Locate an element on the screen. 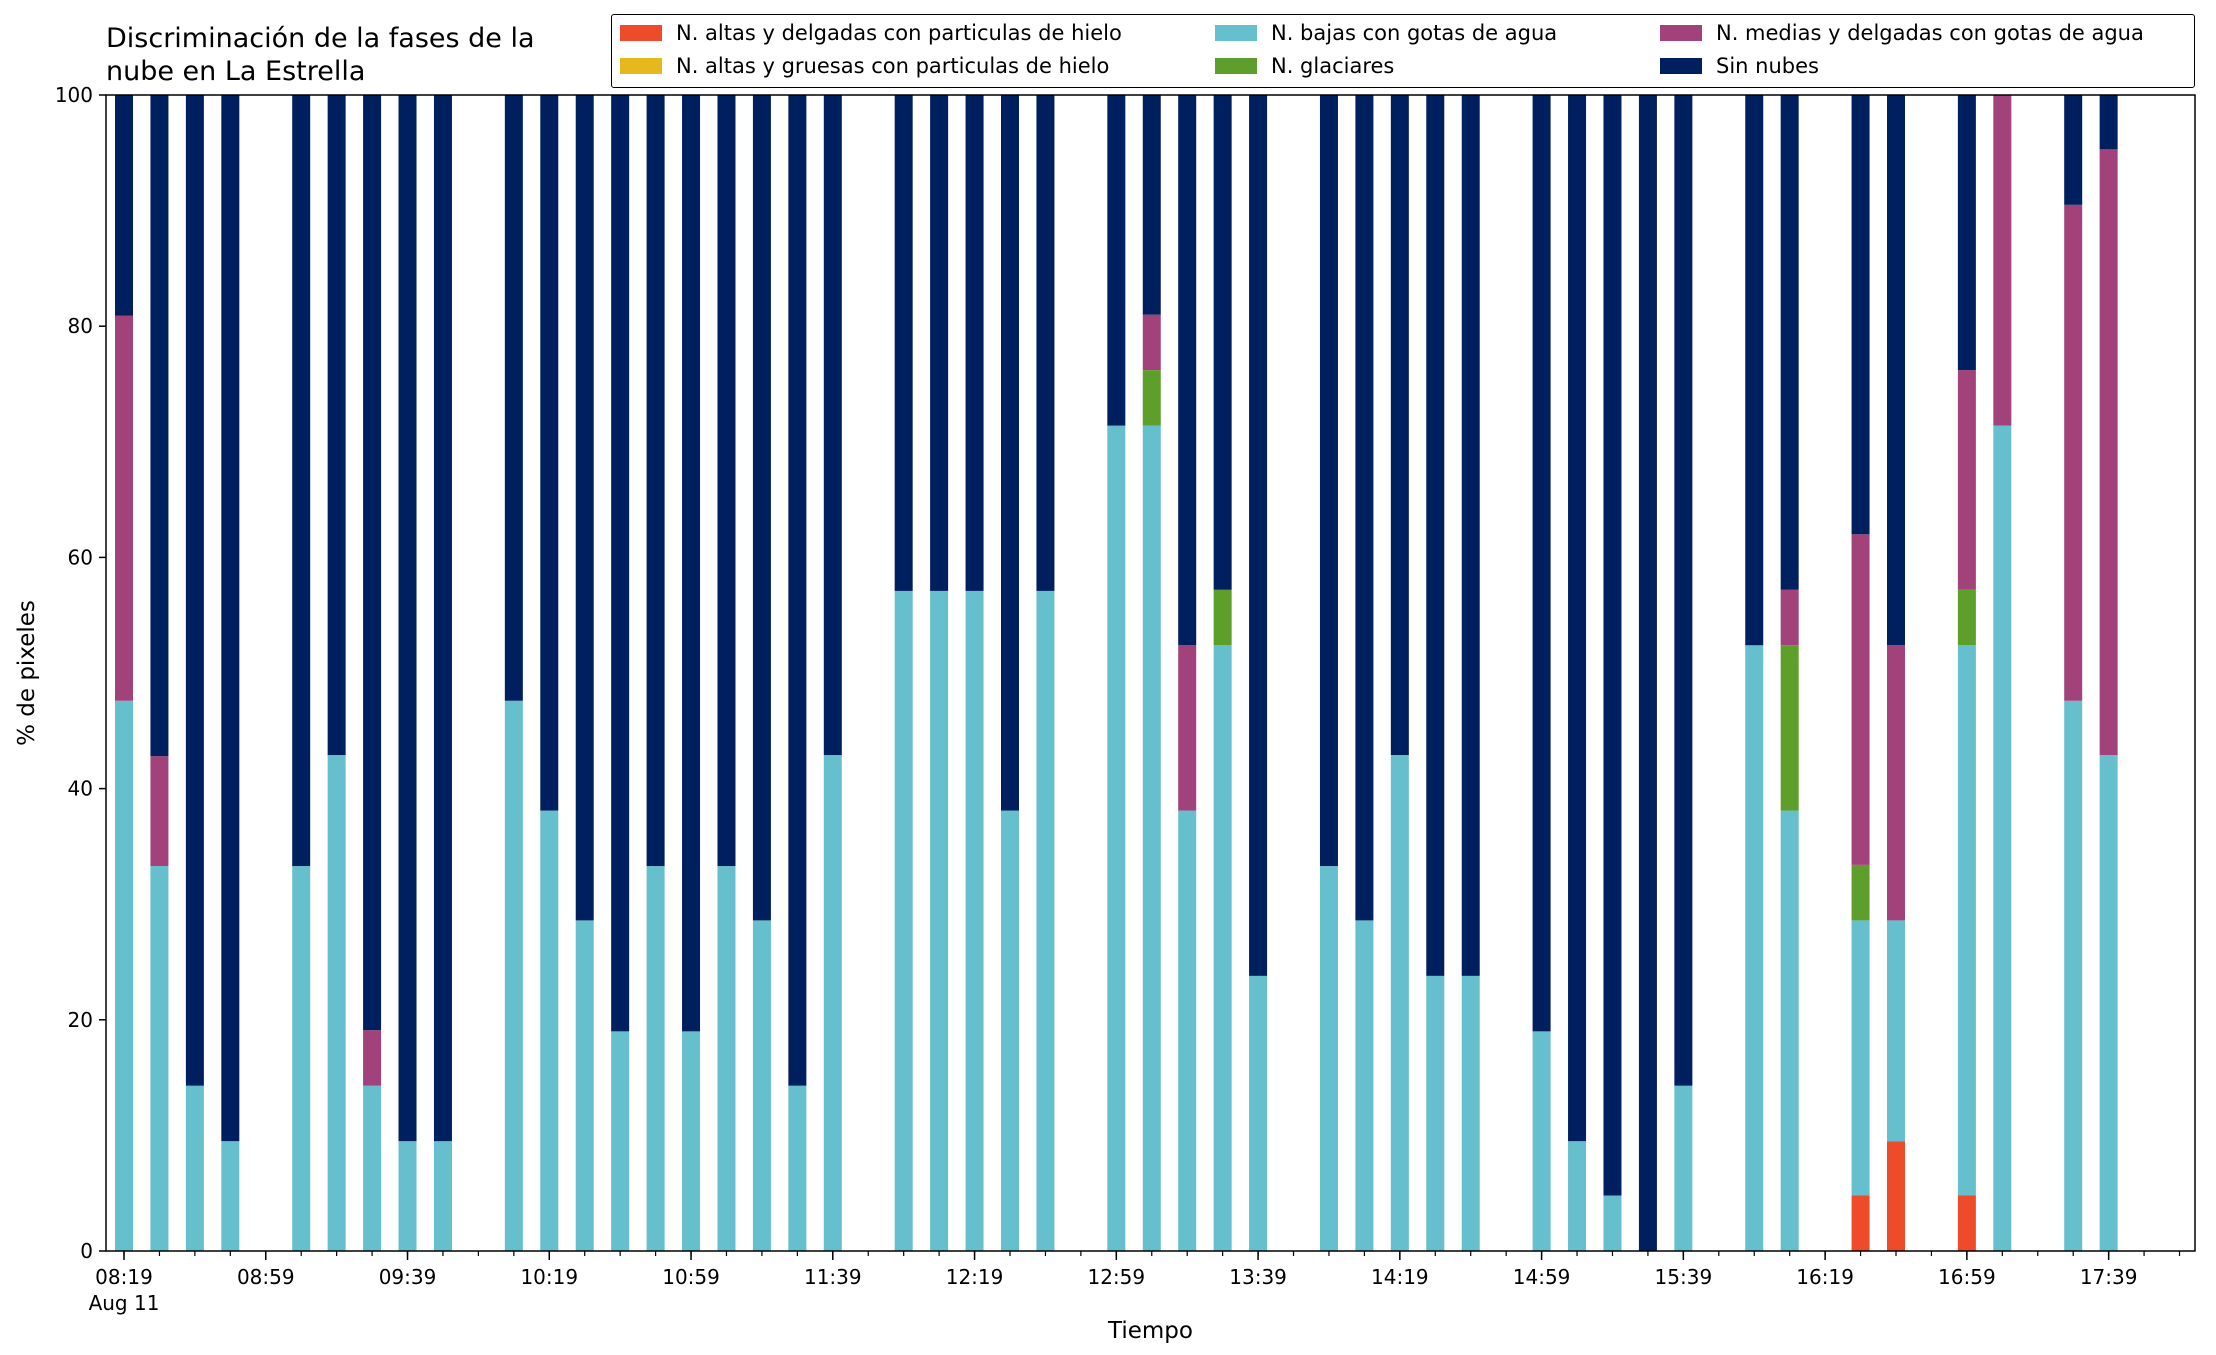 This screenshot has width=2216, height=1355. legend-item: N. bajas con gotas de agua is located at coordinates (1386, 33).